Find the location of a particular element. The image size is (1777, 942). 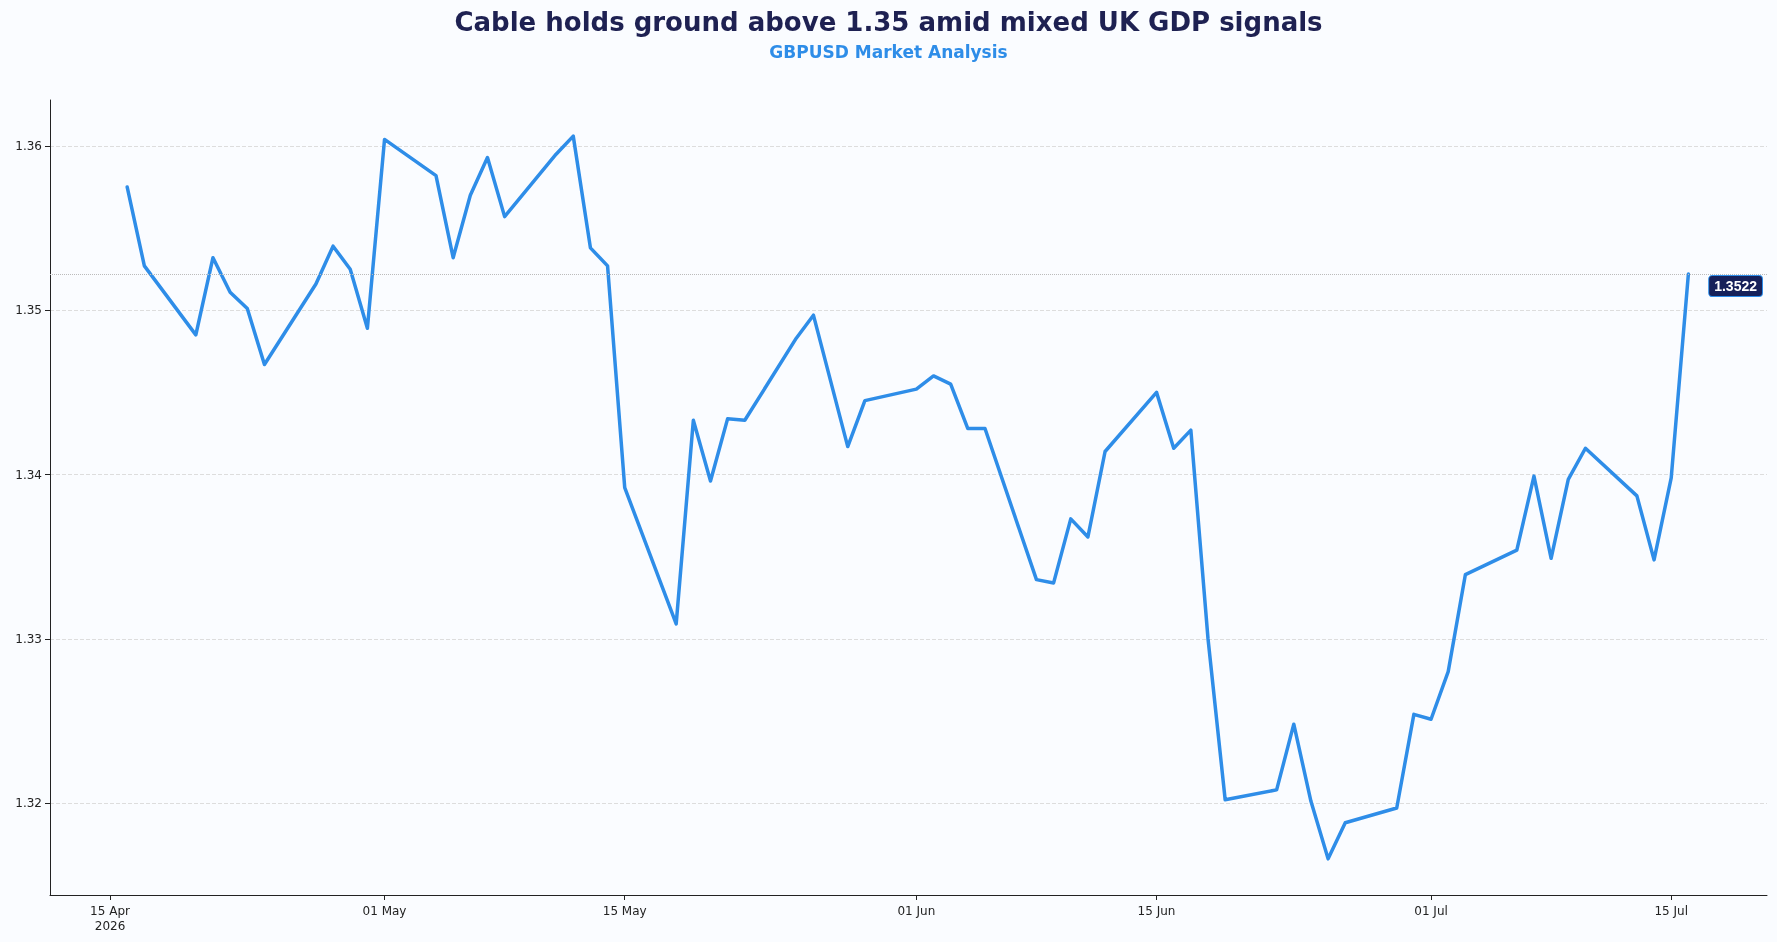

chart-subtitle: GBPUSD Market Analysis is located at coordinates (888, 51).